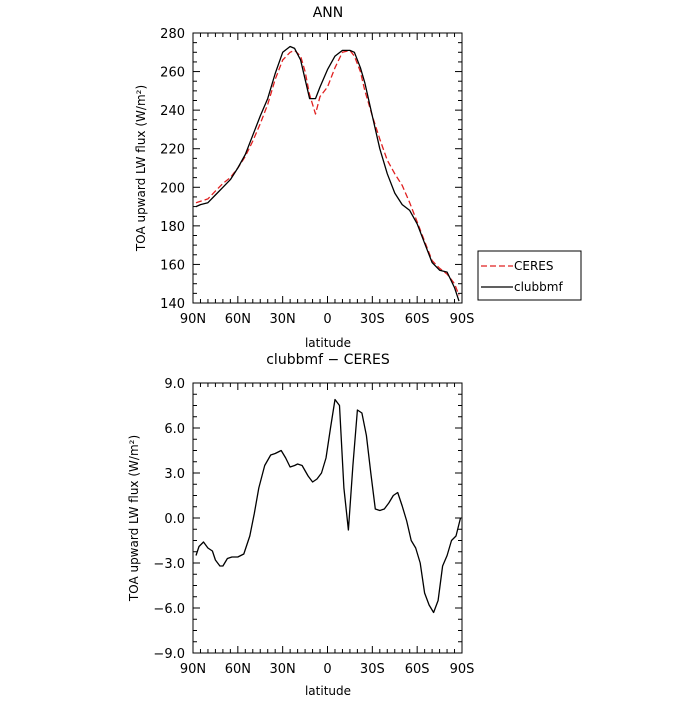 The width and height of the screenshot is (700, 705). Describe the element at coordinates (174, 384) in the screenshot. I see `bottom-chart-ytick-label: 9.0` at that location.